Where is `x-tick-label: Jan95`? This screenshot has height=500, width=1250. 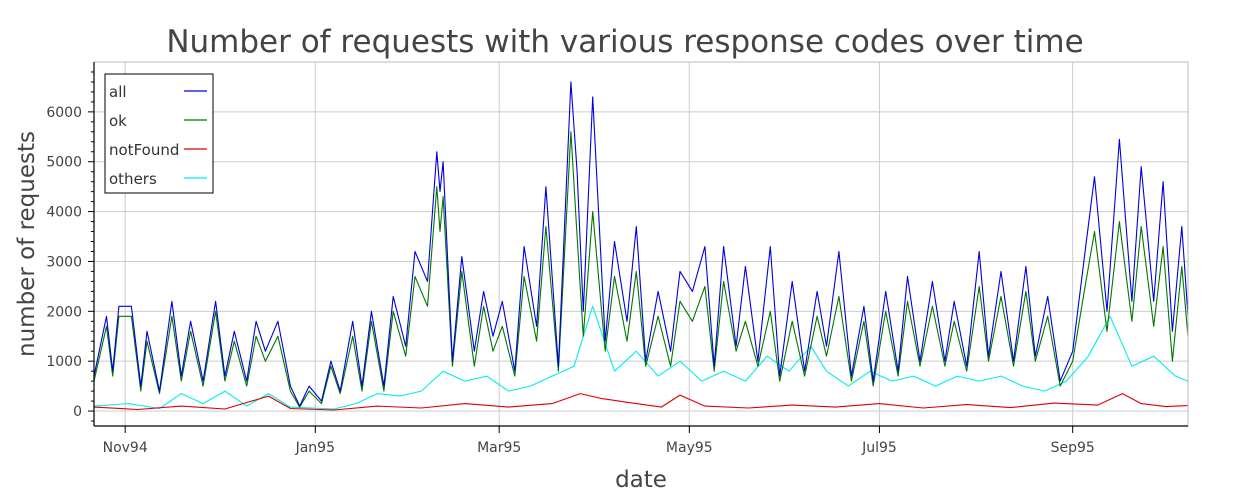 x-tick-label: Jan95 is located at coordinates (315, 448).